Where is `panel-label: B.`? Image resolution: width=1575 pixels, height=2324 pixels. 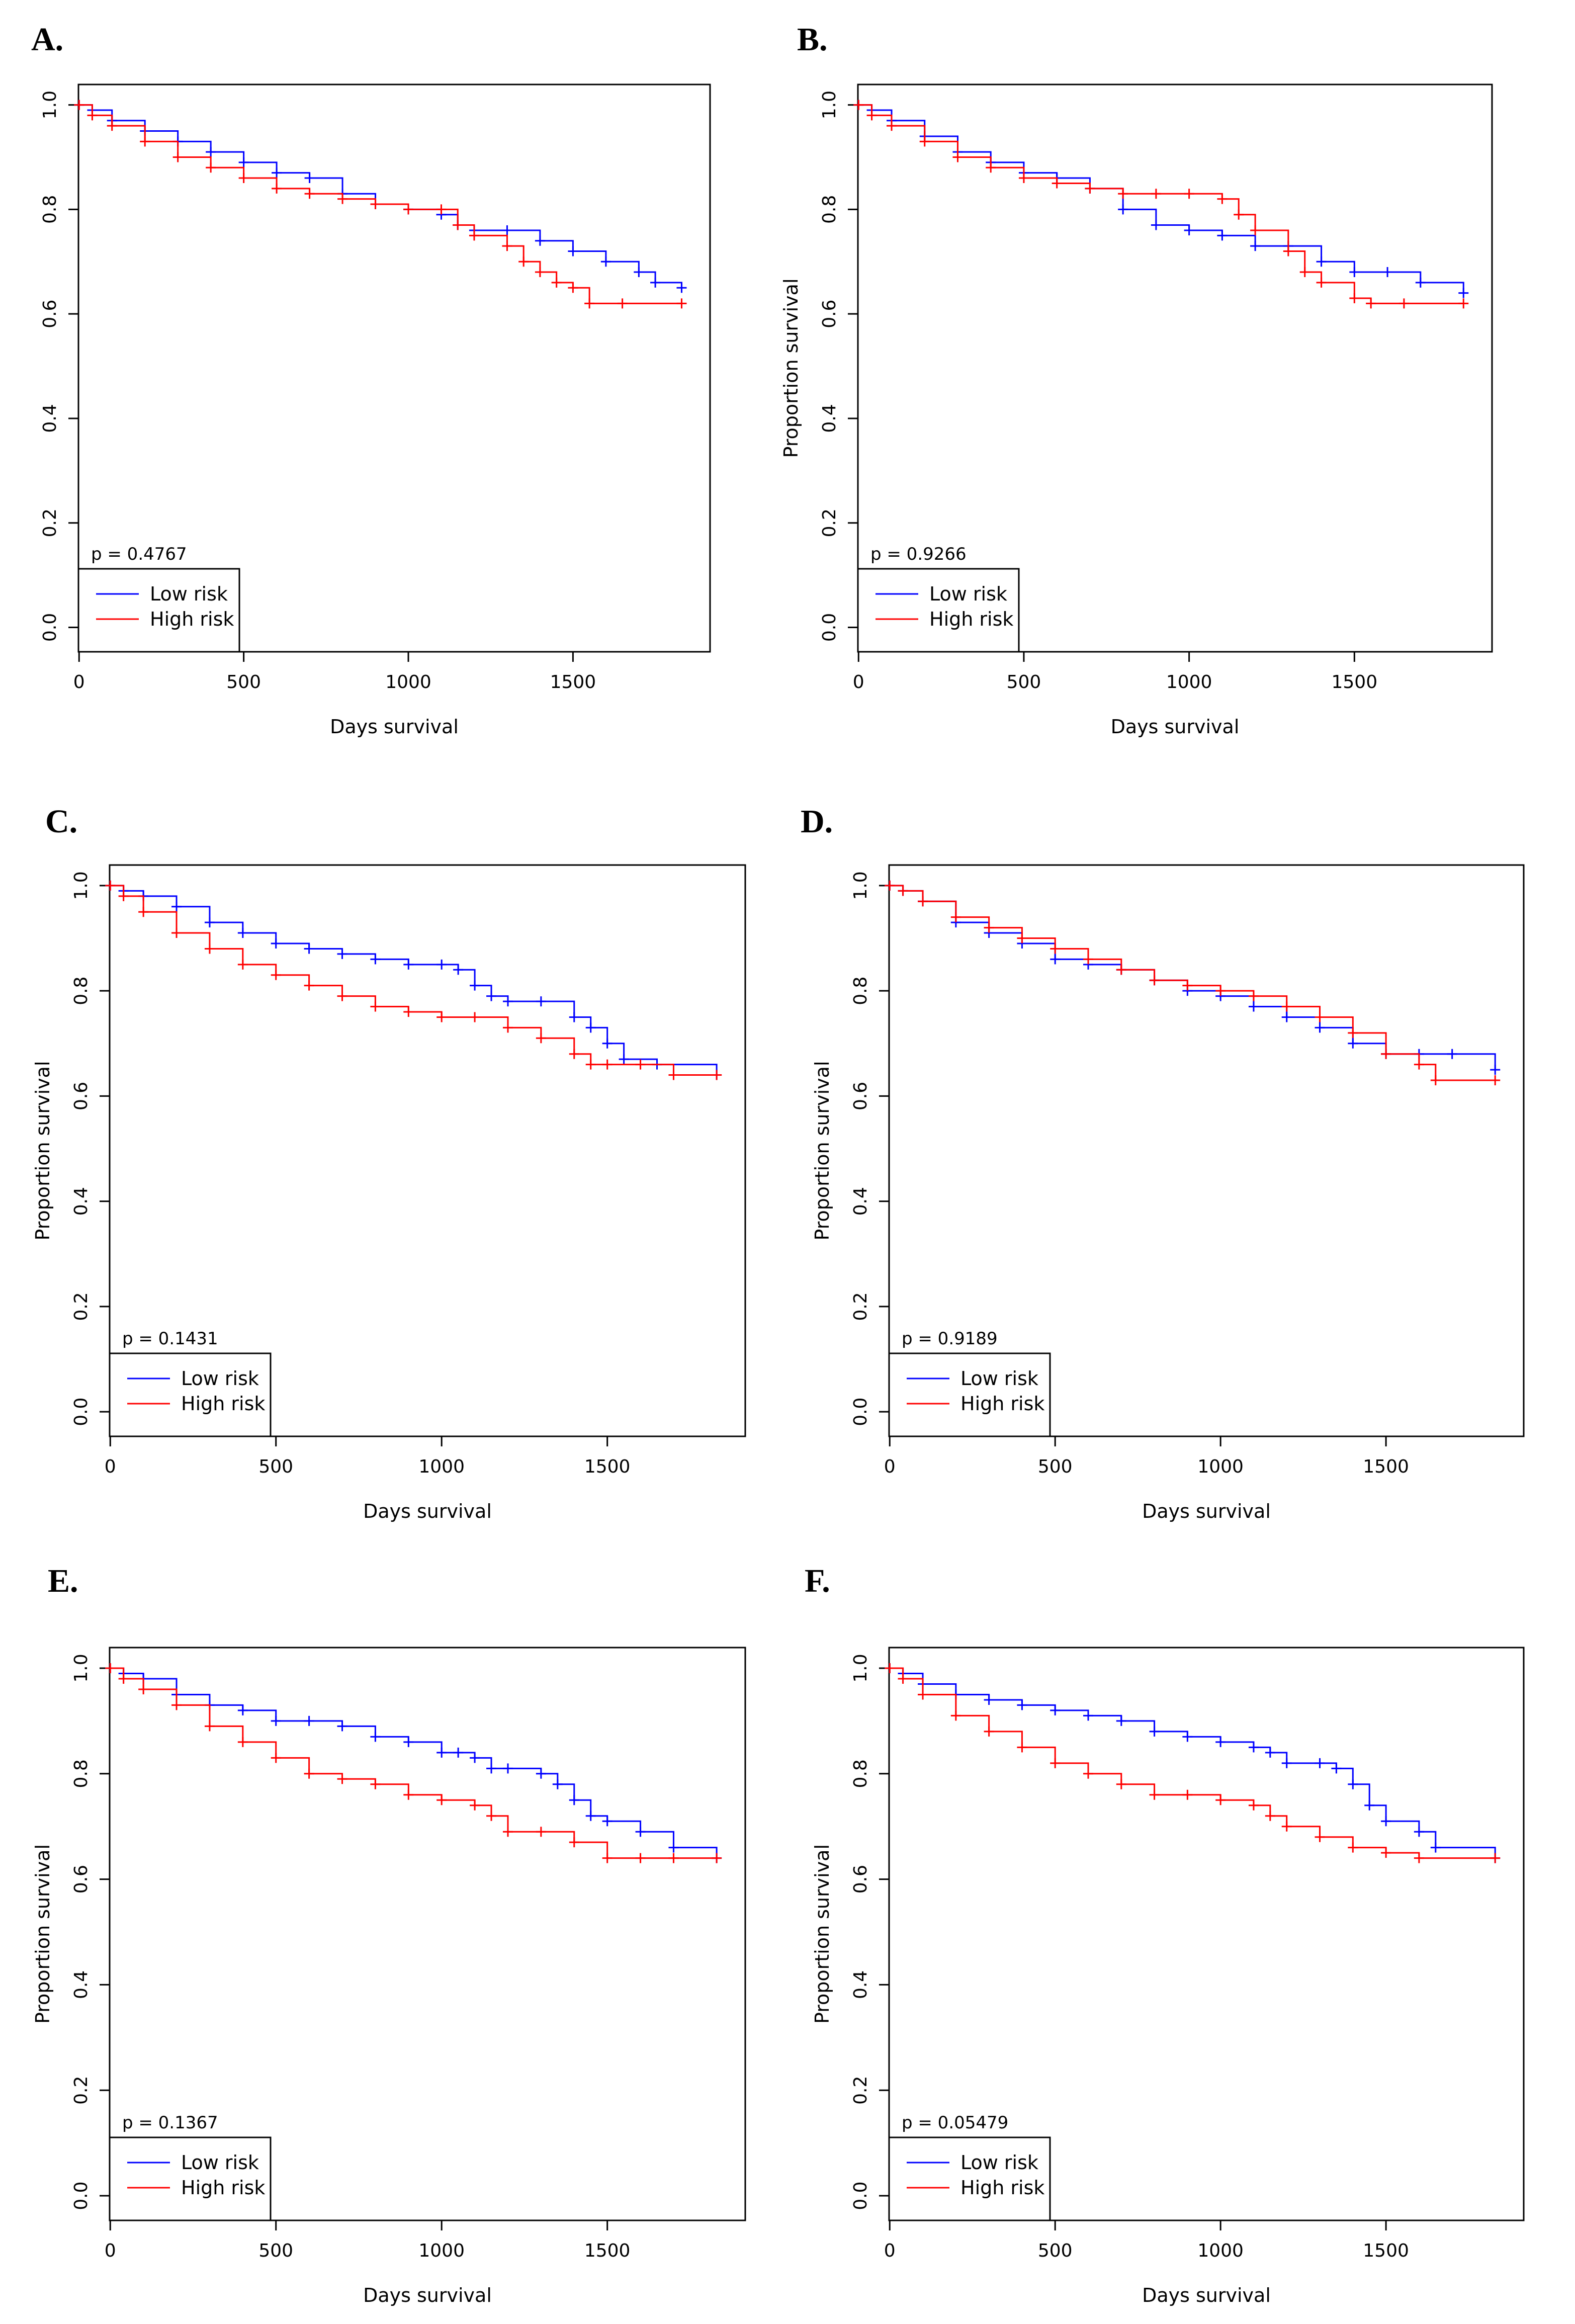
panel-label: B. is located at coordinates (813, 39).